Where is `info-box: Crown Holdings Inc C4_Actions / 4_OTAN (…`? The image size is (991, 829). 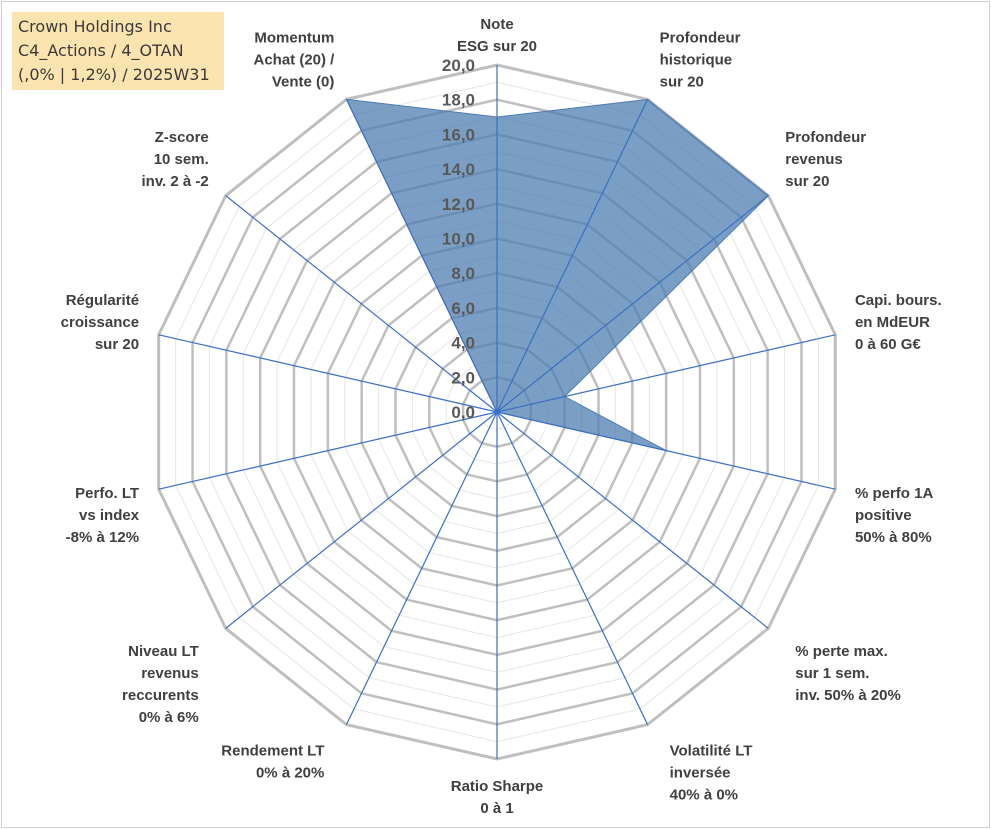
info-box: Crown Holdings Inc C4_Actions / 4_OTAN (… is located at coordinates (118, 51).